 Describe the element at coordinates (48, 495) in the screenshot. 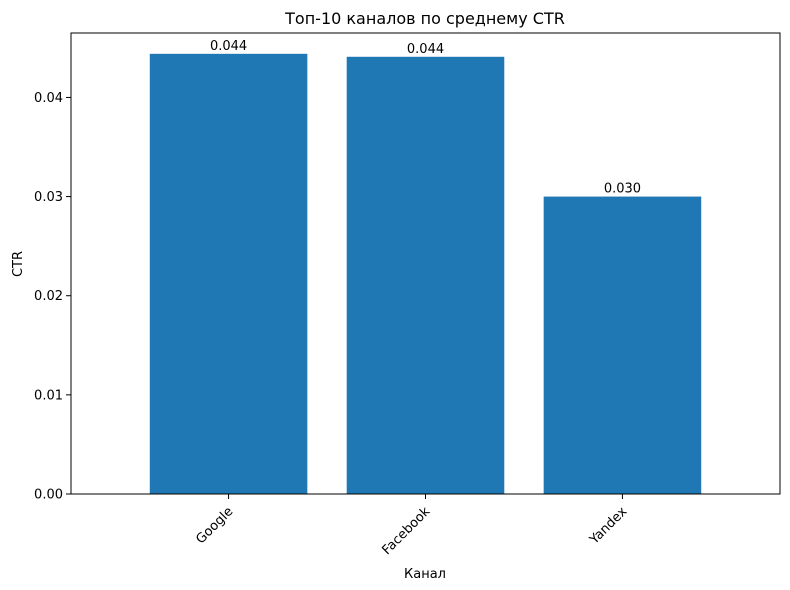

I see `y-tick-label: 0.00` at that location.